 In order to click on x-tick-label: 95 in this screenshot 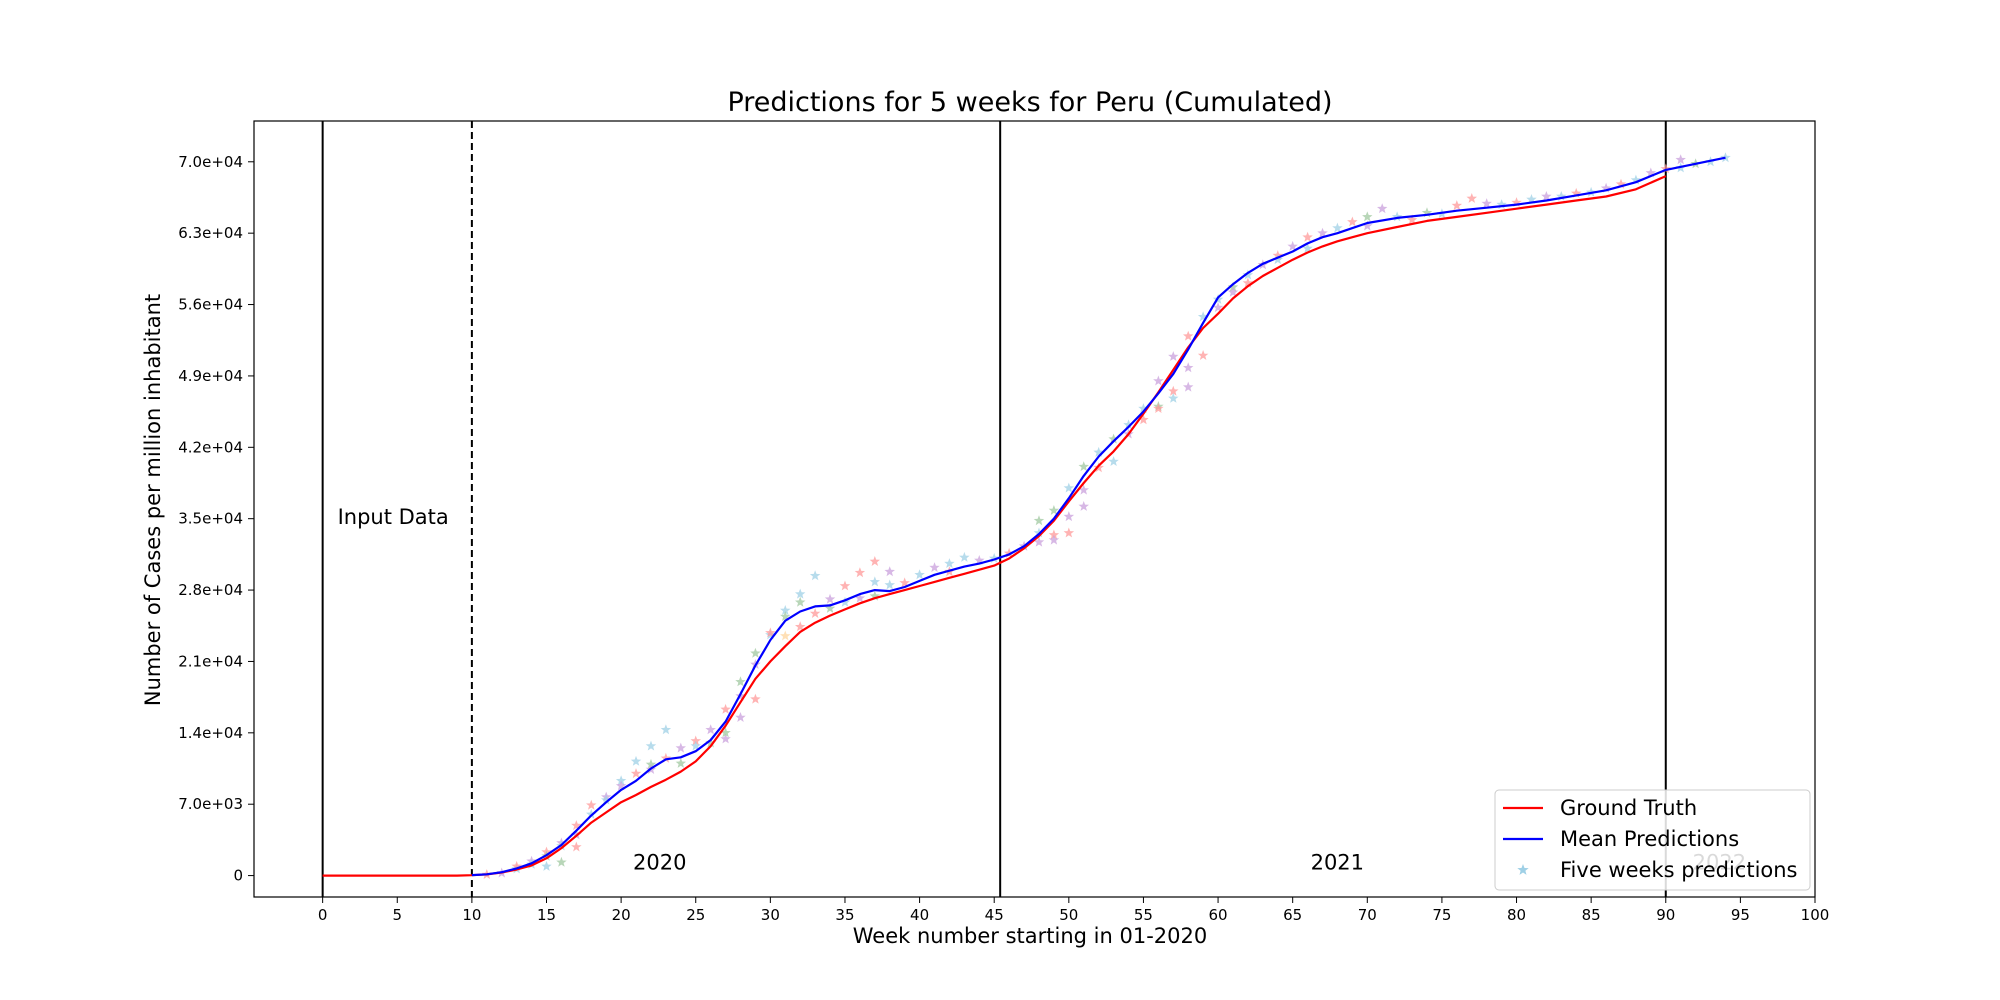, I will do `click(1740, 915)`.